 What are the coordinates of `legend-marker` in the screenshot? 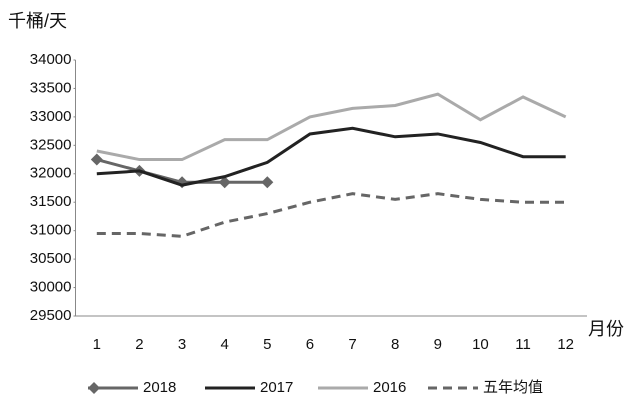 It's located at (94, 388).